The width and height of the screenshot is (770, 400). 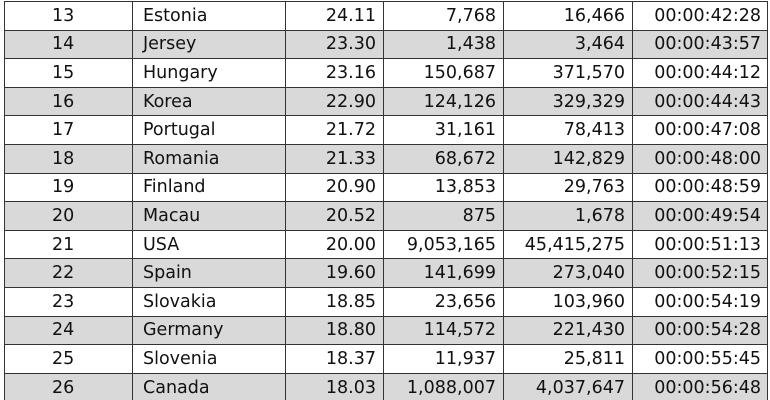 What do you see at coordinates (443, 101) in the screenshot?
I see `value-a-cell: 124,126` at bounding box center [443, 101].